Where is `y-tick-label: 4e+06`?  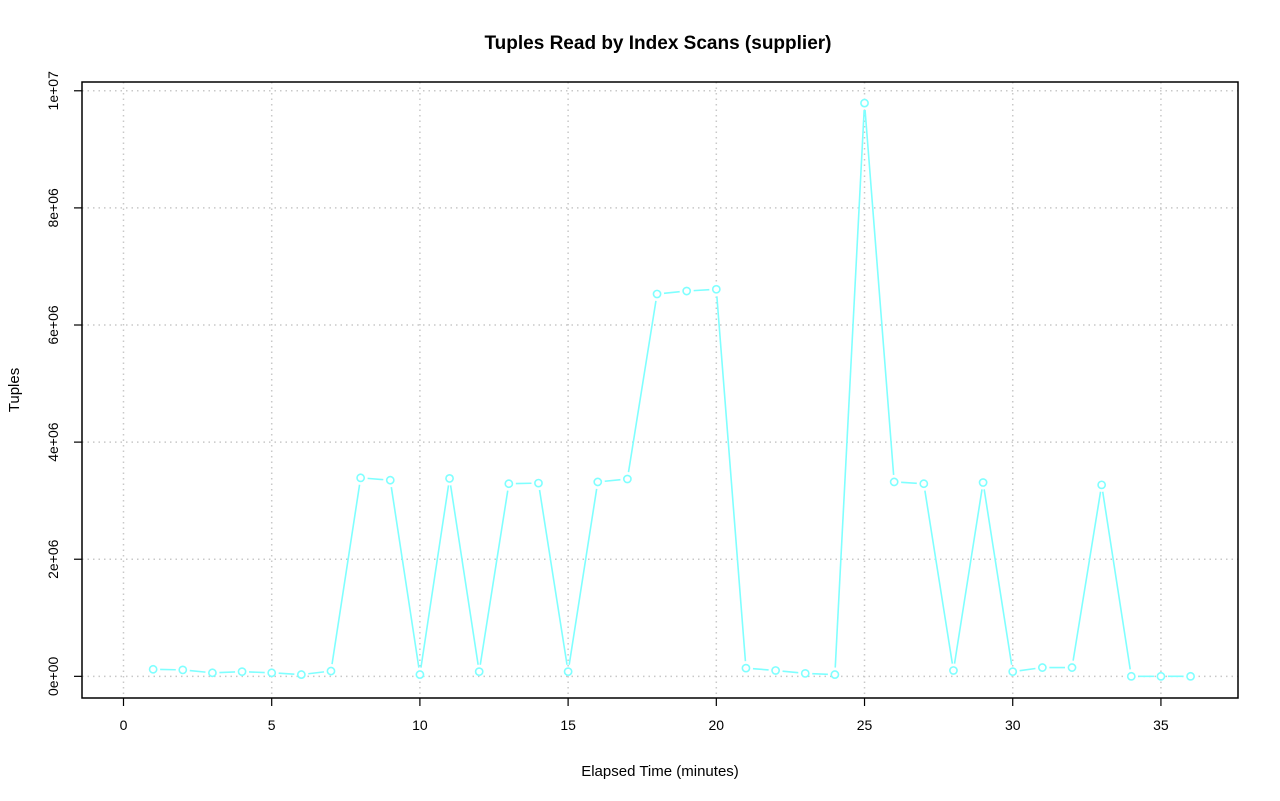
y-tick-label: 4e+06 is located at coordinates (53, 442).